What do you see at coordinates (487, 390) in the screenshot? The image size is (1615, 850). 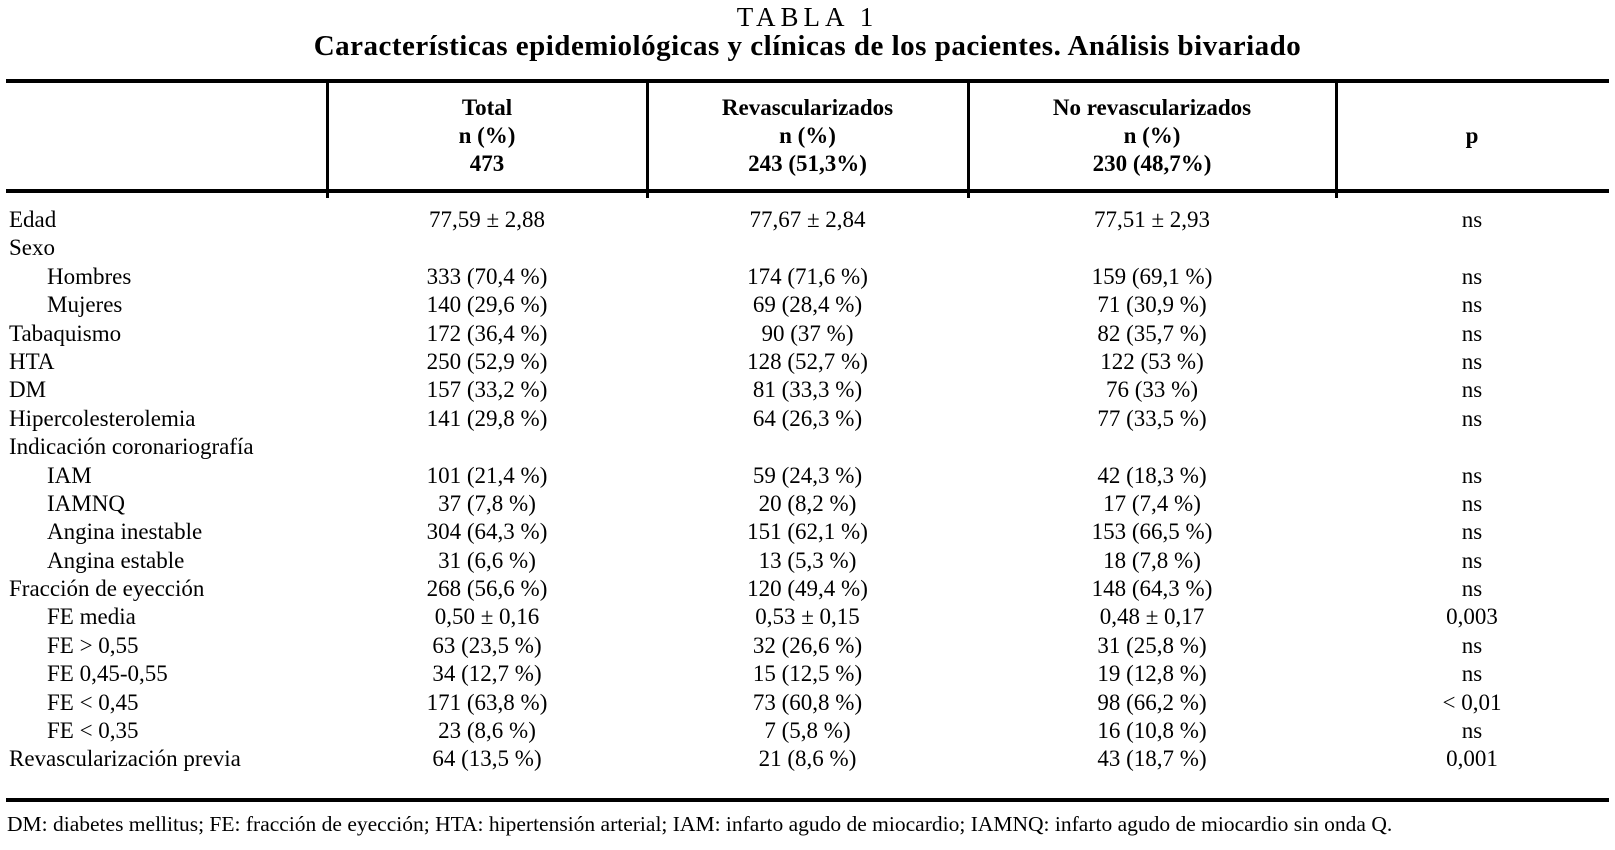 I see `cell-total: 157 (33,2 %)` at bounding box center [487, 390].